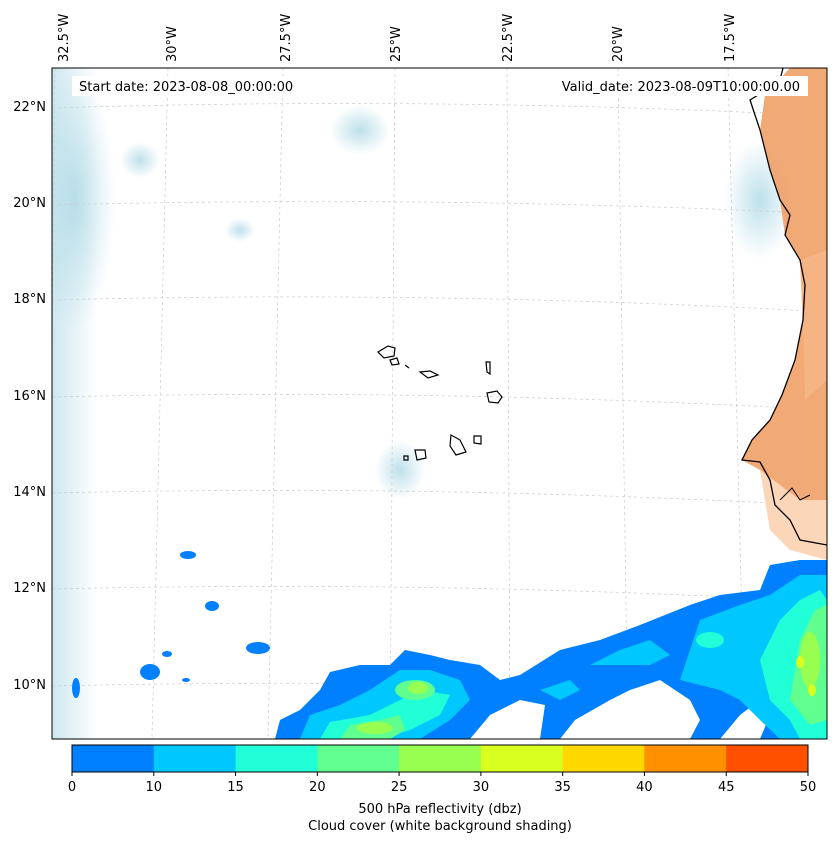 This screenshot has width=837, height=843. I want to click on colorbar, so click(440, 758).